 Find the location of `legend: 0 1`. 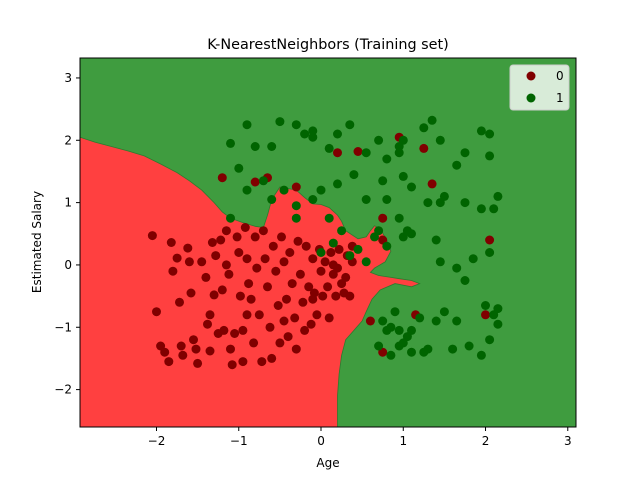

legend: 0 1 is located at coordinates (539, 87).